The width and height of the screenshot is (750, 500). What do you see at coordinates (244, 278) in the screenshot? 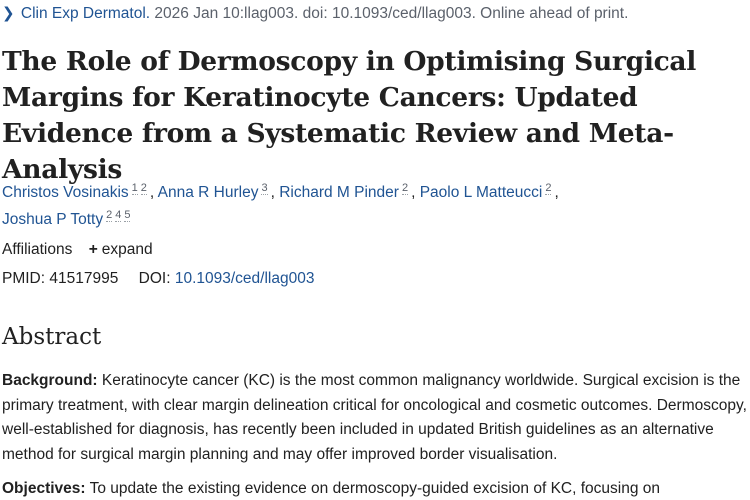
I see `doi-link: 10.1093/ced/llag003` at bounding box center [244, 278].